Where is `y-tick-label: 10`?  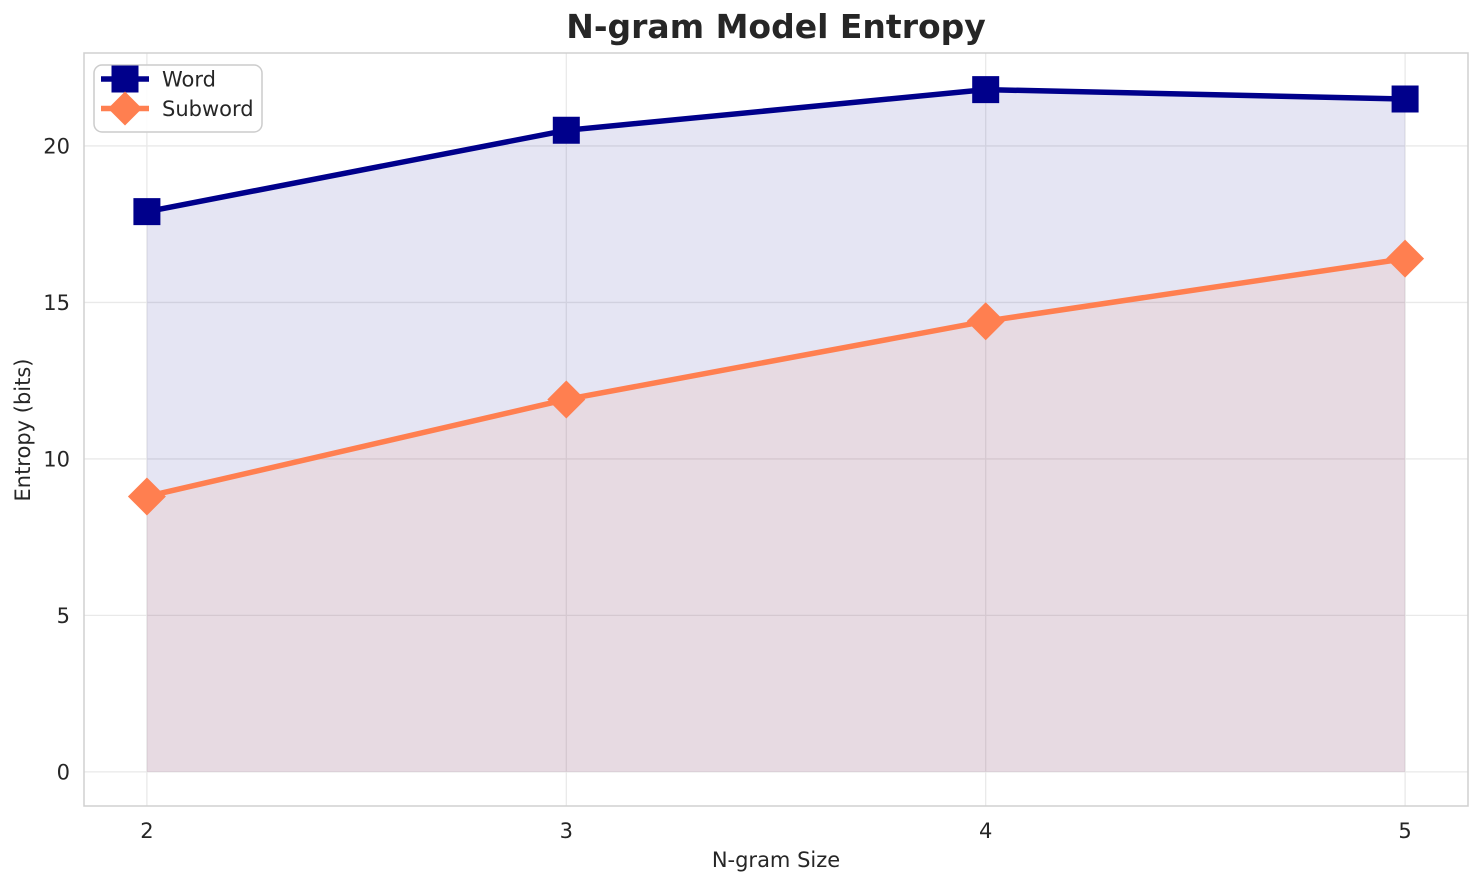 y-tick-label: 10 is located at coordinates (56, 459).